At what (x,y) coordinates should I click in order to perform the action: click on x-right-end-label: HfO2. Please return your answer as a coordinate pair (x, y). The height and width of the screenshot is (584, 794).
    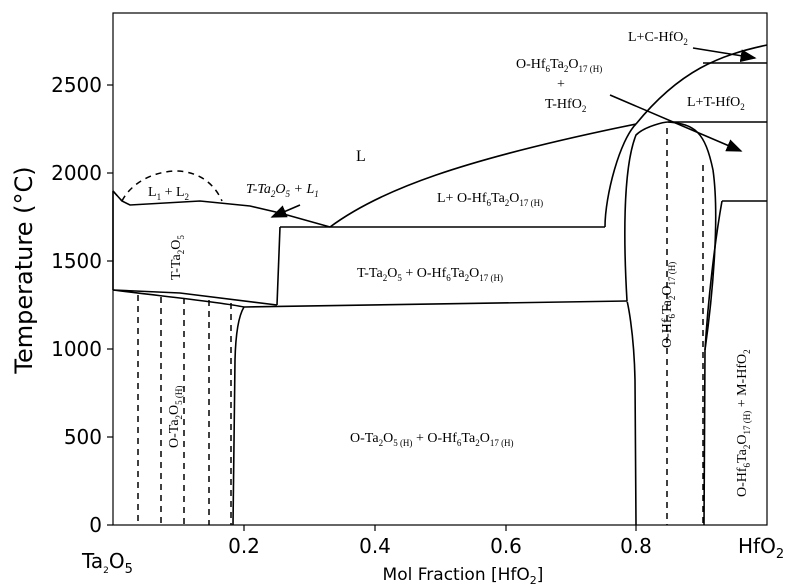
    Looking at the image, I should click on (761, 548).